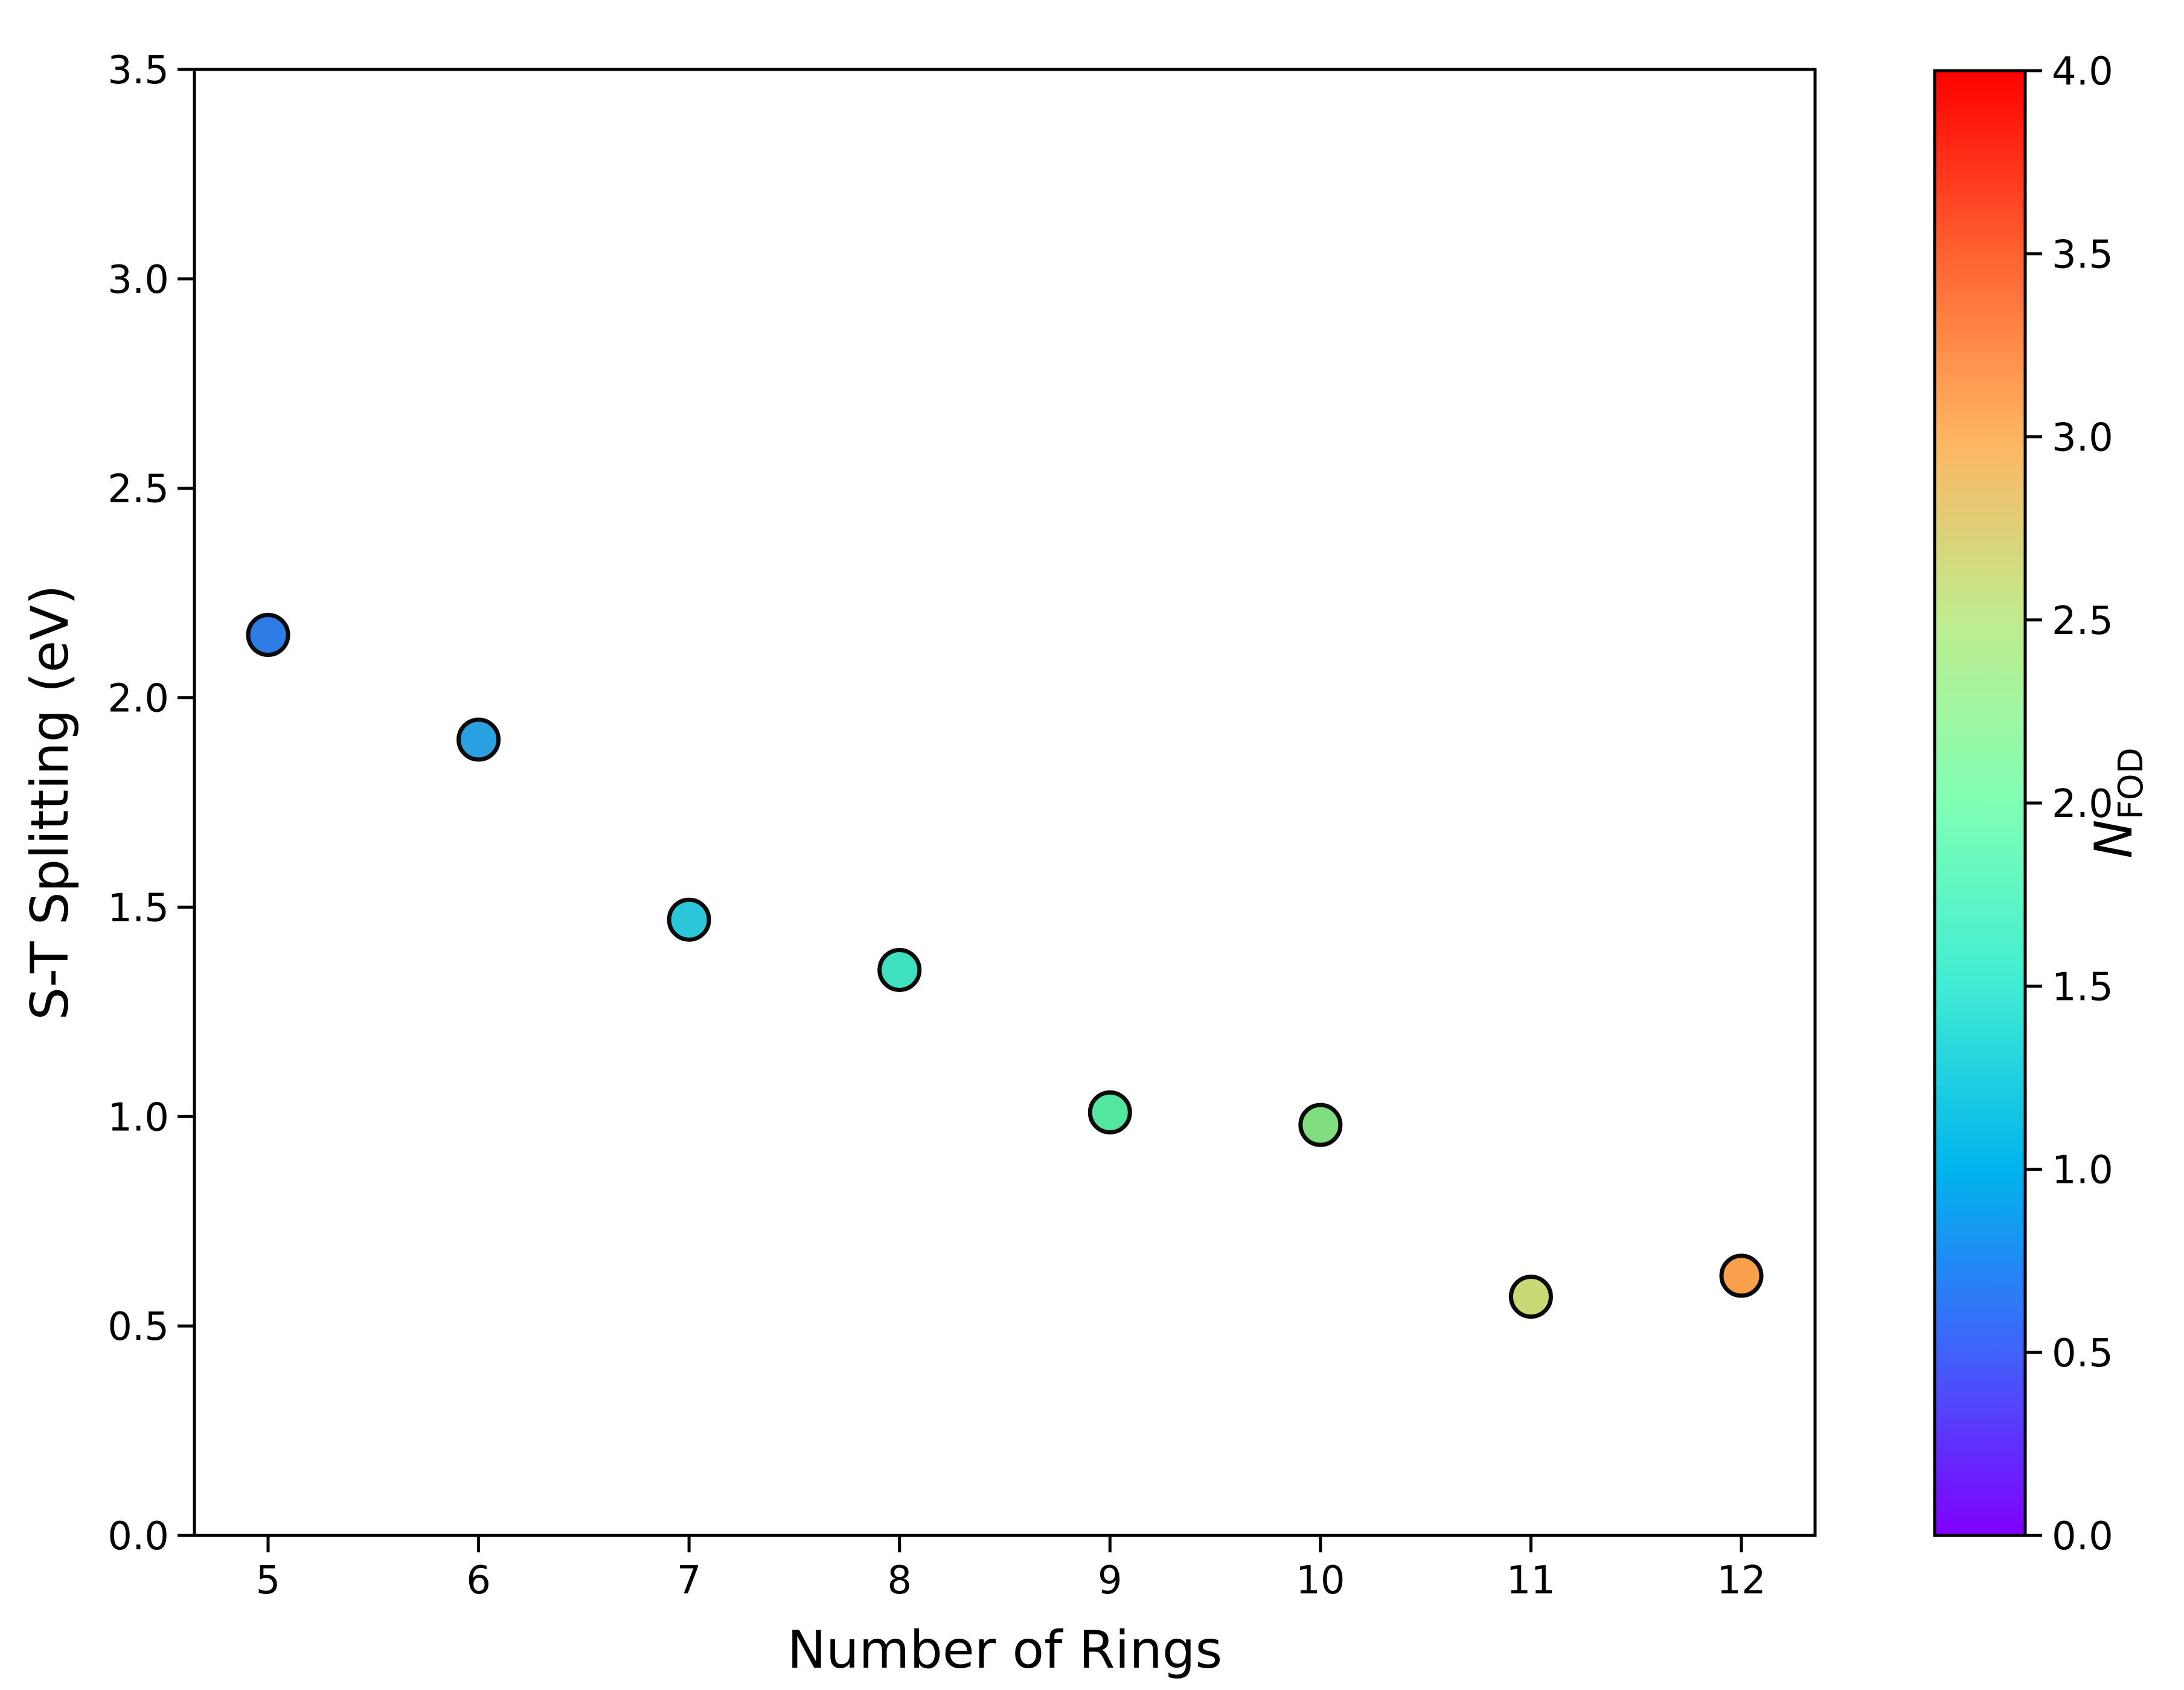 The width and height of the screenshot is (2184, 1690). What do you see at coordinates (138, 1327) in the screenshot?
I see `y-tick-label: 0.5` at bounding box center [138, 1327].